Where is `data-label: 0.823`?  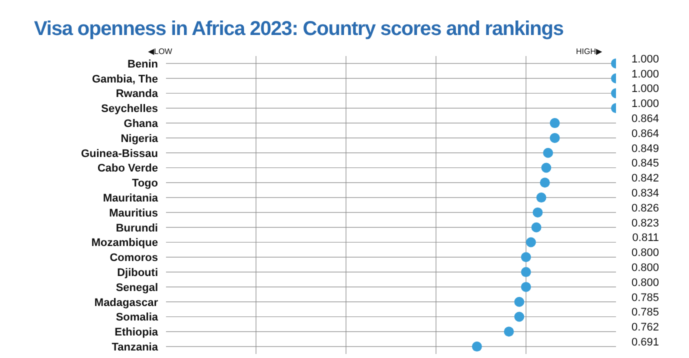
data-label: 0.823 is located at coordinates (645, 223).